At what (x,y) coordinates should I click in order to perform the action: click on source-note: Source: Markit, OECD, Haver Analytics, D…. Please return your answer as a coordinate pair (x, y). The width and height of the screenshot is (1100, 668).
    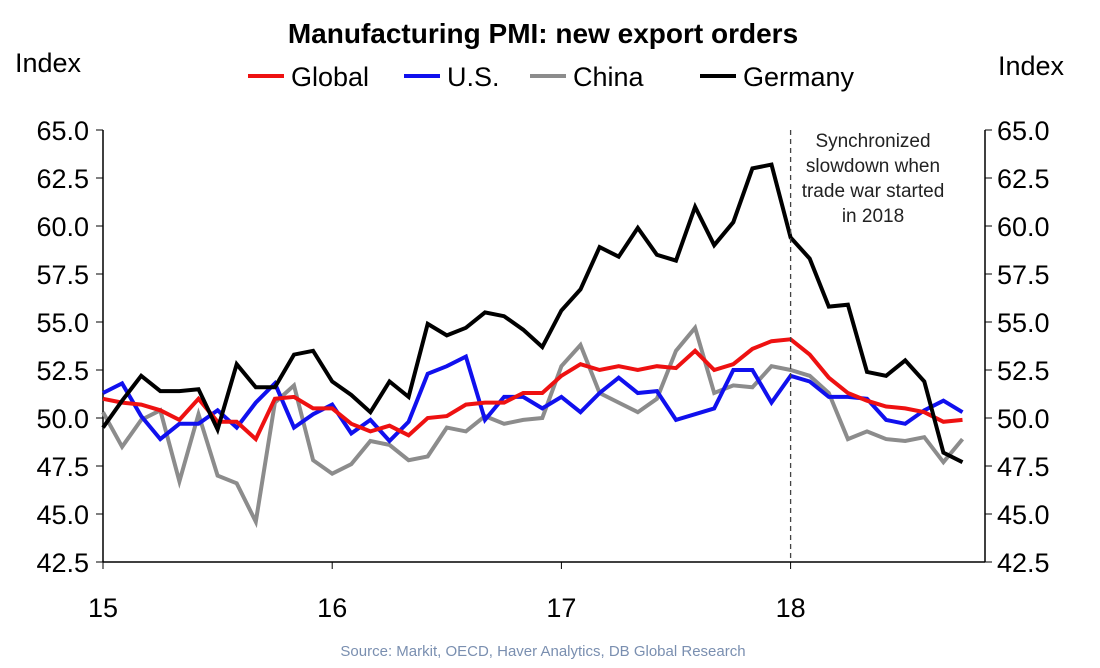
    Looking at the image, I should click on (542, 651).